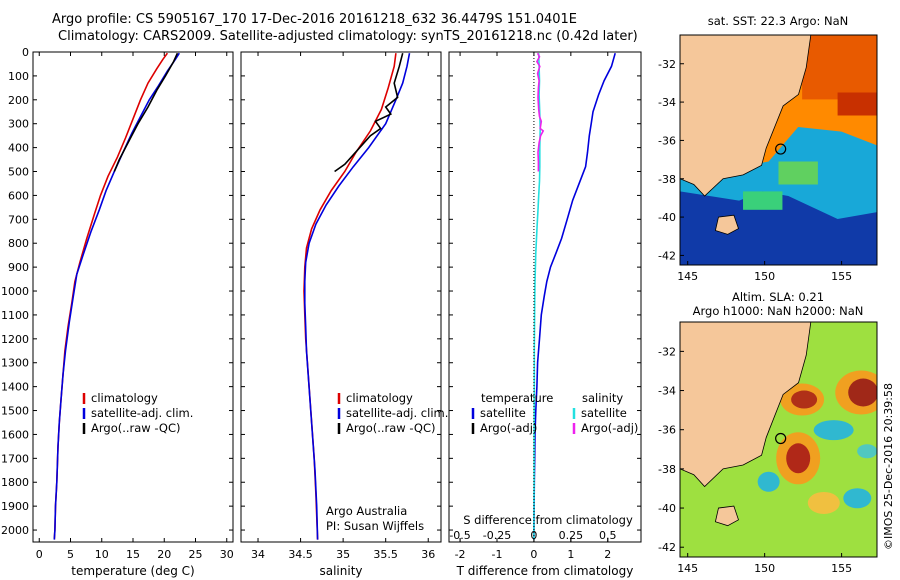 Image resolution: width=900 pixels, height=580 pixels. I want to click on y-tick-label: 600, so click(18, 195).